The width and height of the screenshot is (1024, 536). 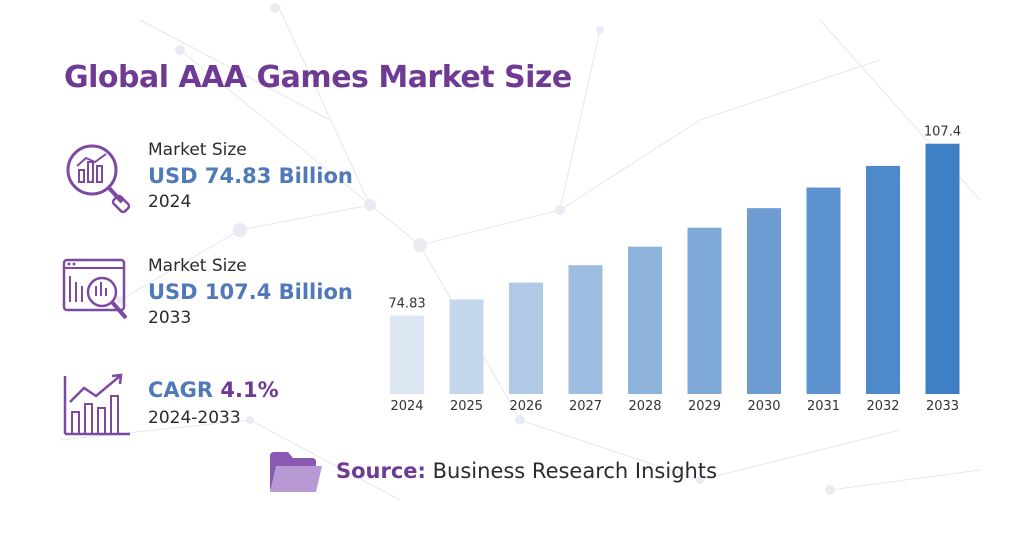 I want to click on market-size-2033-stat: Market Size USD 107.4 Billion 2033, so click(x=227, y=296).